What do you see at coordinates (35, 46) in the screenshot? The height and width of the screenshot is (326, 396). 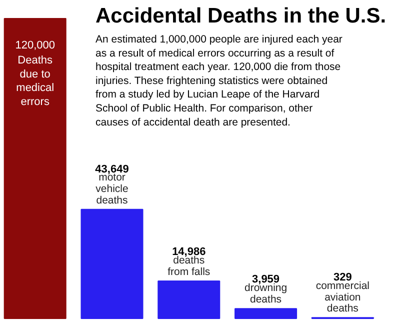 I see `data-label: 120,000` at bounding box center [35, 46].